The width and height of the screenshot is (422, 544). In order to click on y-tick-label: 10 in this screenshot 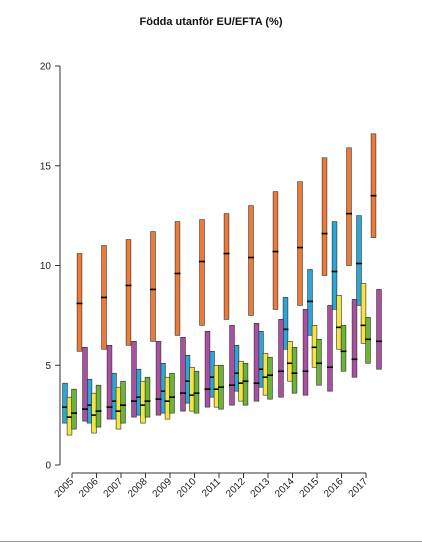, I will do `click(46, 266)`.